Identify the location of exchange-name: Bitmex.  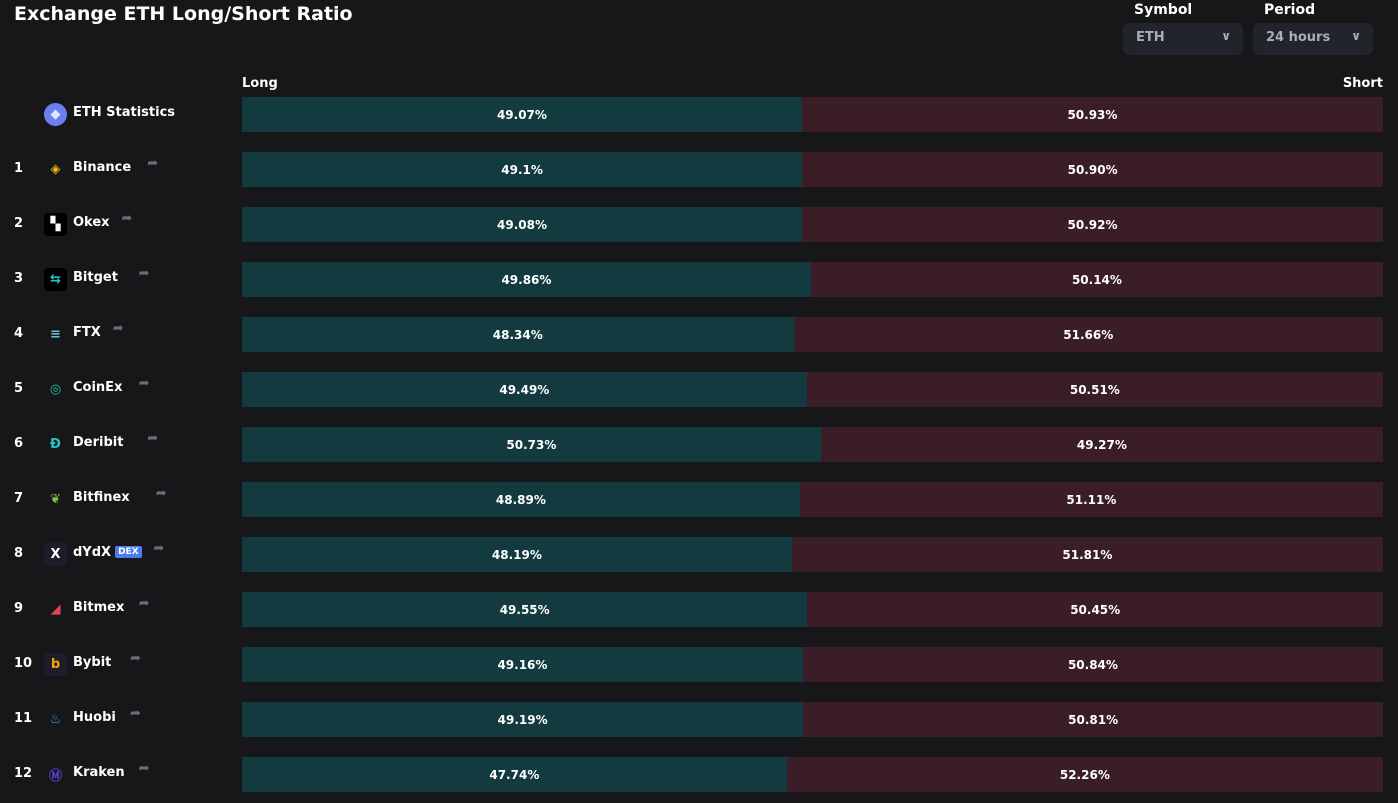
(99, 607).